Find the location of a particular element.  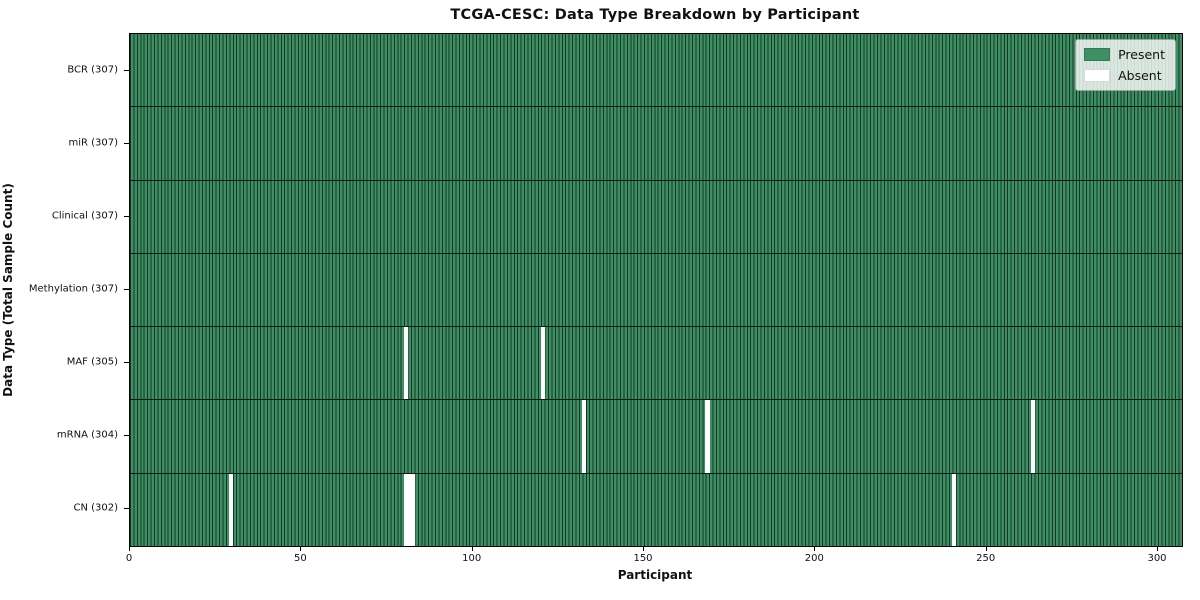

heatmap-row-CN is located at coordinates (656, 509).